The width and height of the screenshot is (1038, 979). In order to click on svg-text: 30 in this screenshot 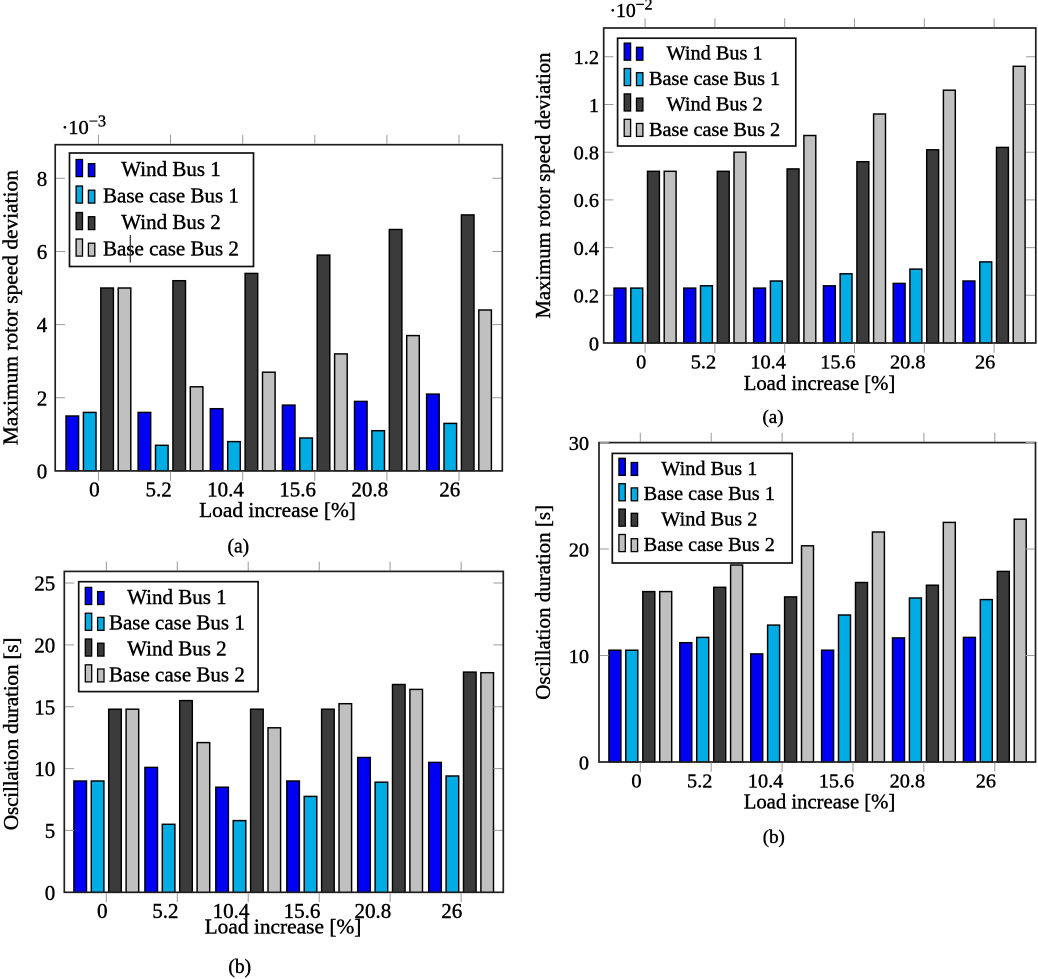, I will do `click(579, 444)`.